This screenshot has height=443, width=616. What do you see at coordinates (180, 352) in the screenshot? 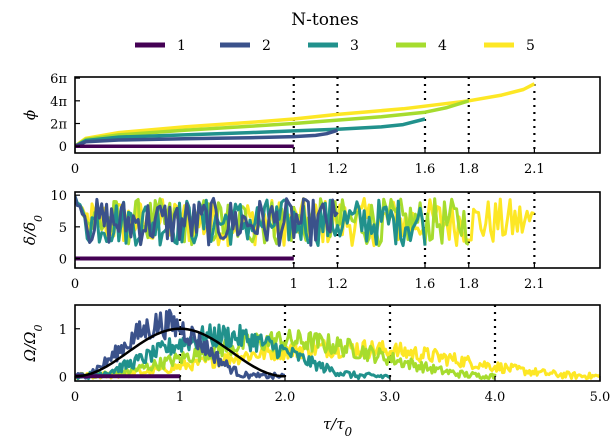
I see `reference-curve` at bounding box center [180, 352].